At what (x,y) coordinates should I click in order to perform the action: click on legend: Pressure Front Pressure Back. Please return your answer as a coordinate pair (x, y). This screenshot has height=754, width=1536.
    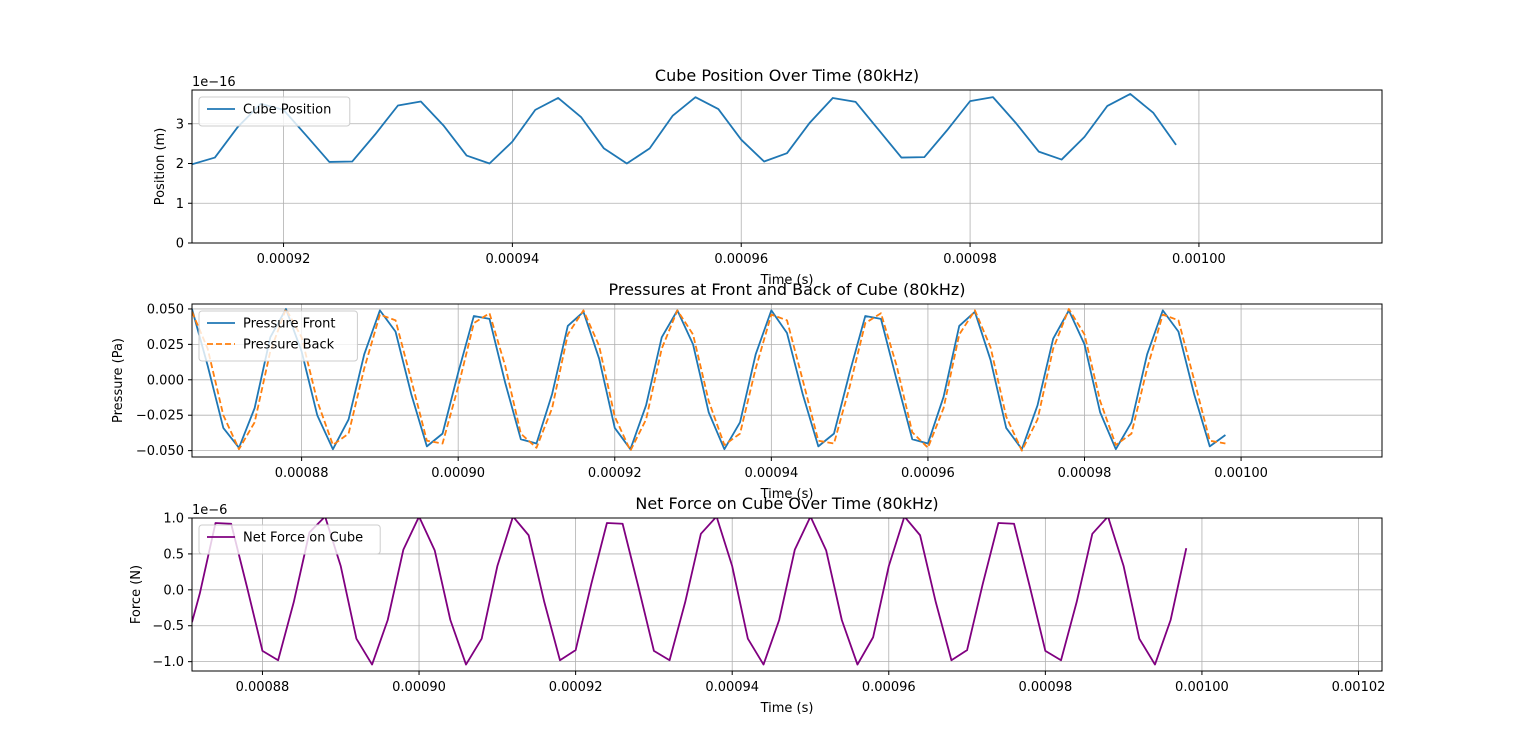
    Looking at the image, I should click on (278, 336).